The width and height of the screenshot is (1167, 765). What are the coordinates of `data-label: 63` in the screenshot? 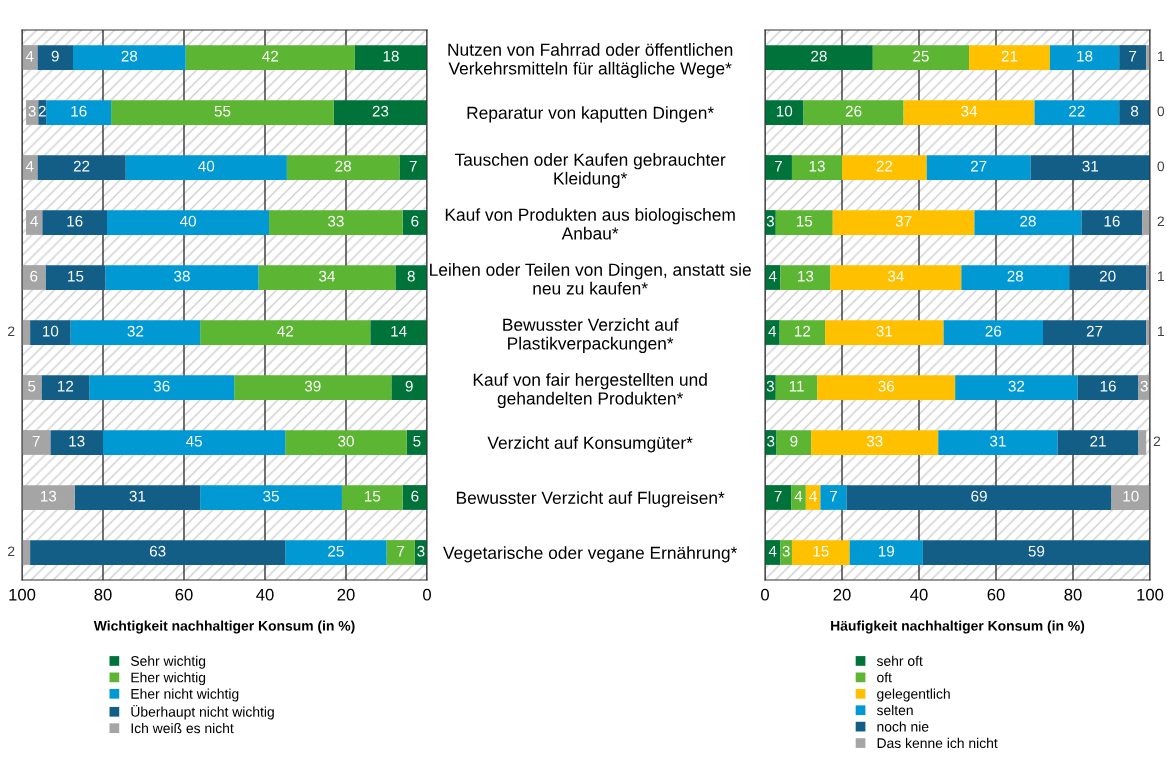 It's located at (157, 551).